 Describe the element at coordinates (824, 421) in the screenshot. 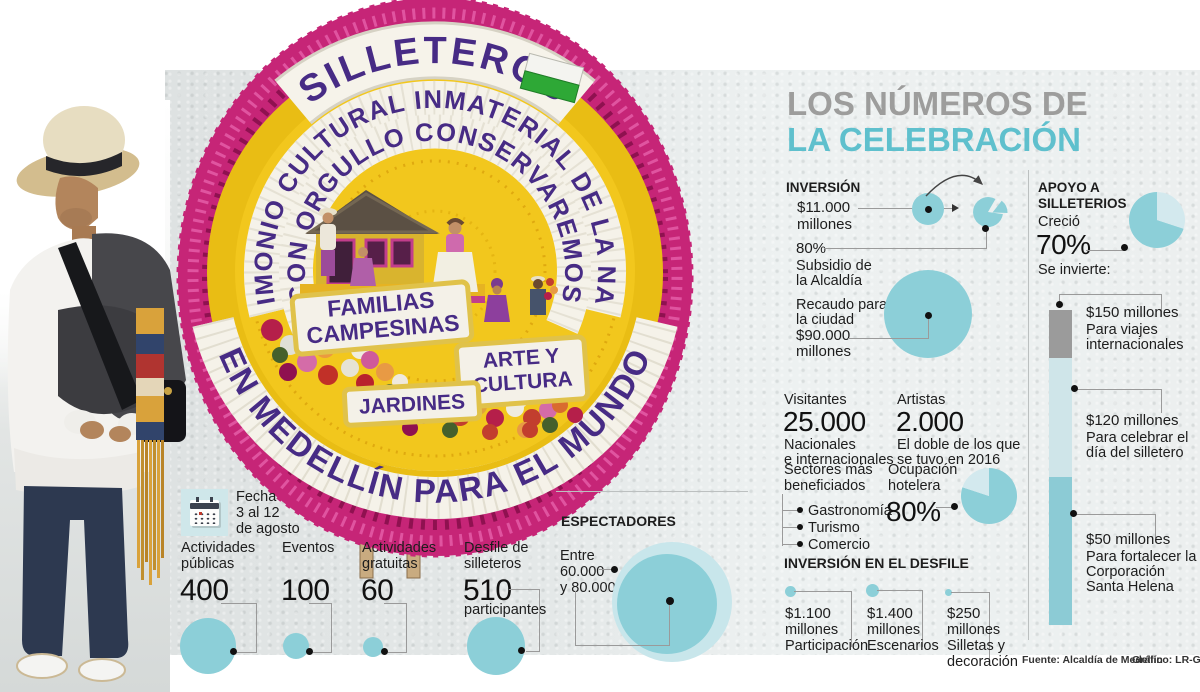

I see `visitantes-value: 25.000` at that location.